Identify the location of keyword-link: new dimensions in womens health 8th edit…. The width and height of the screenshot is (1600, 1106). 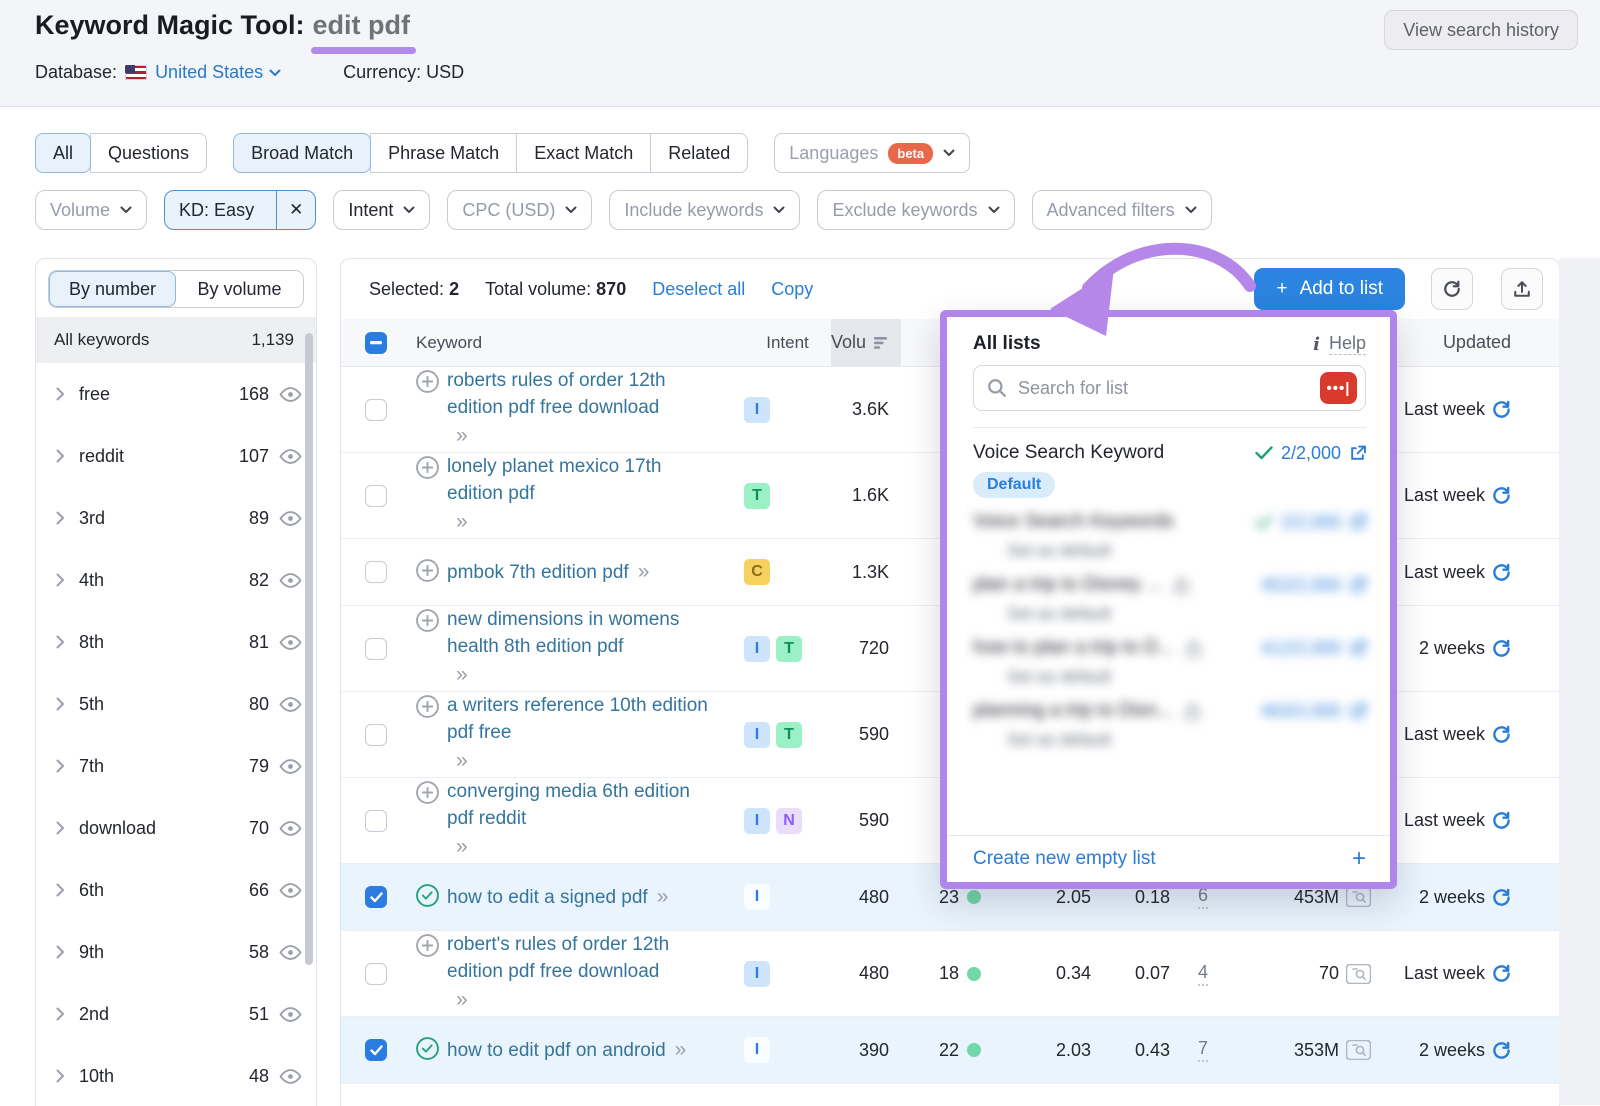
(563, 633).